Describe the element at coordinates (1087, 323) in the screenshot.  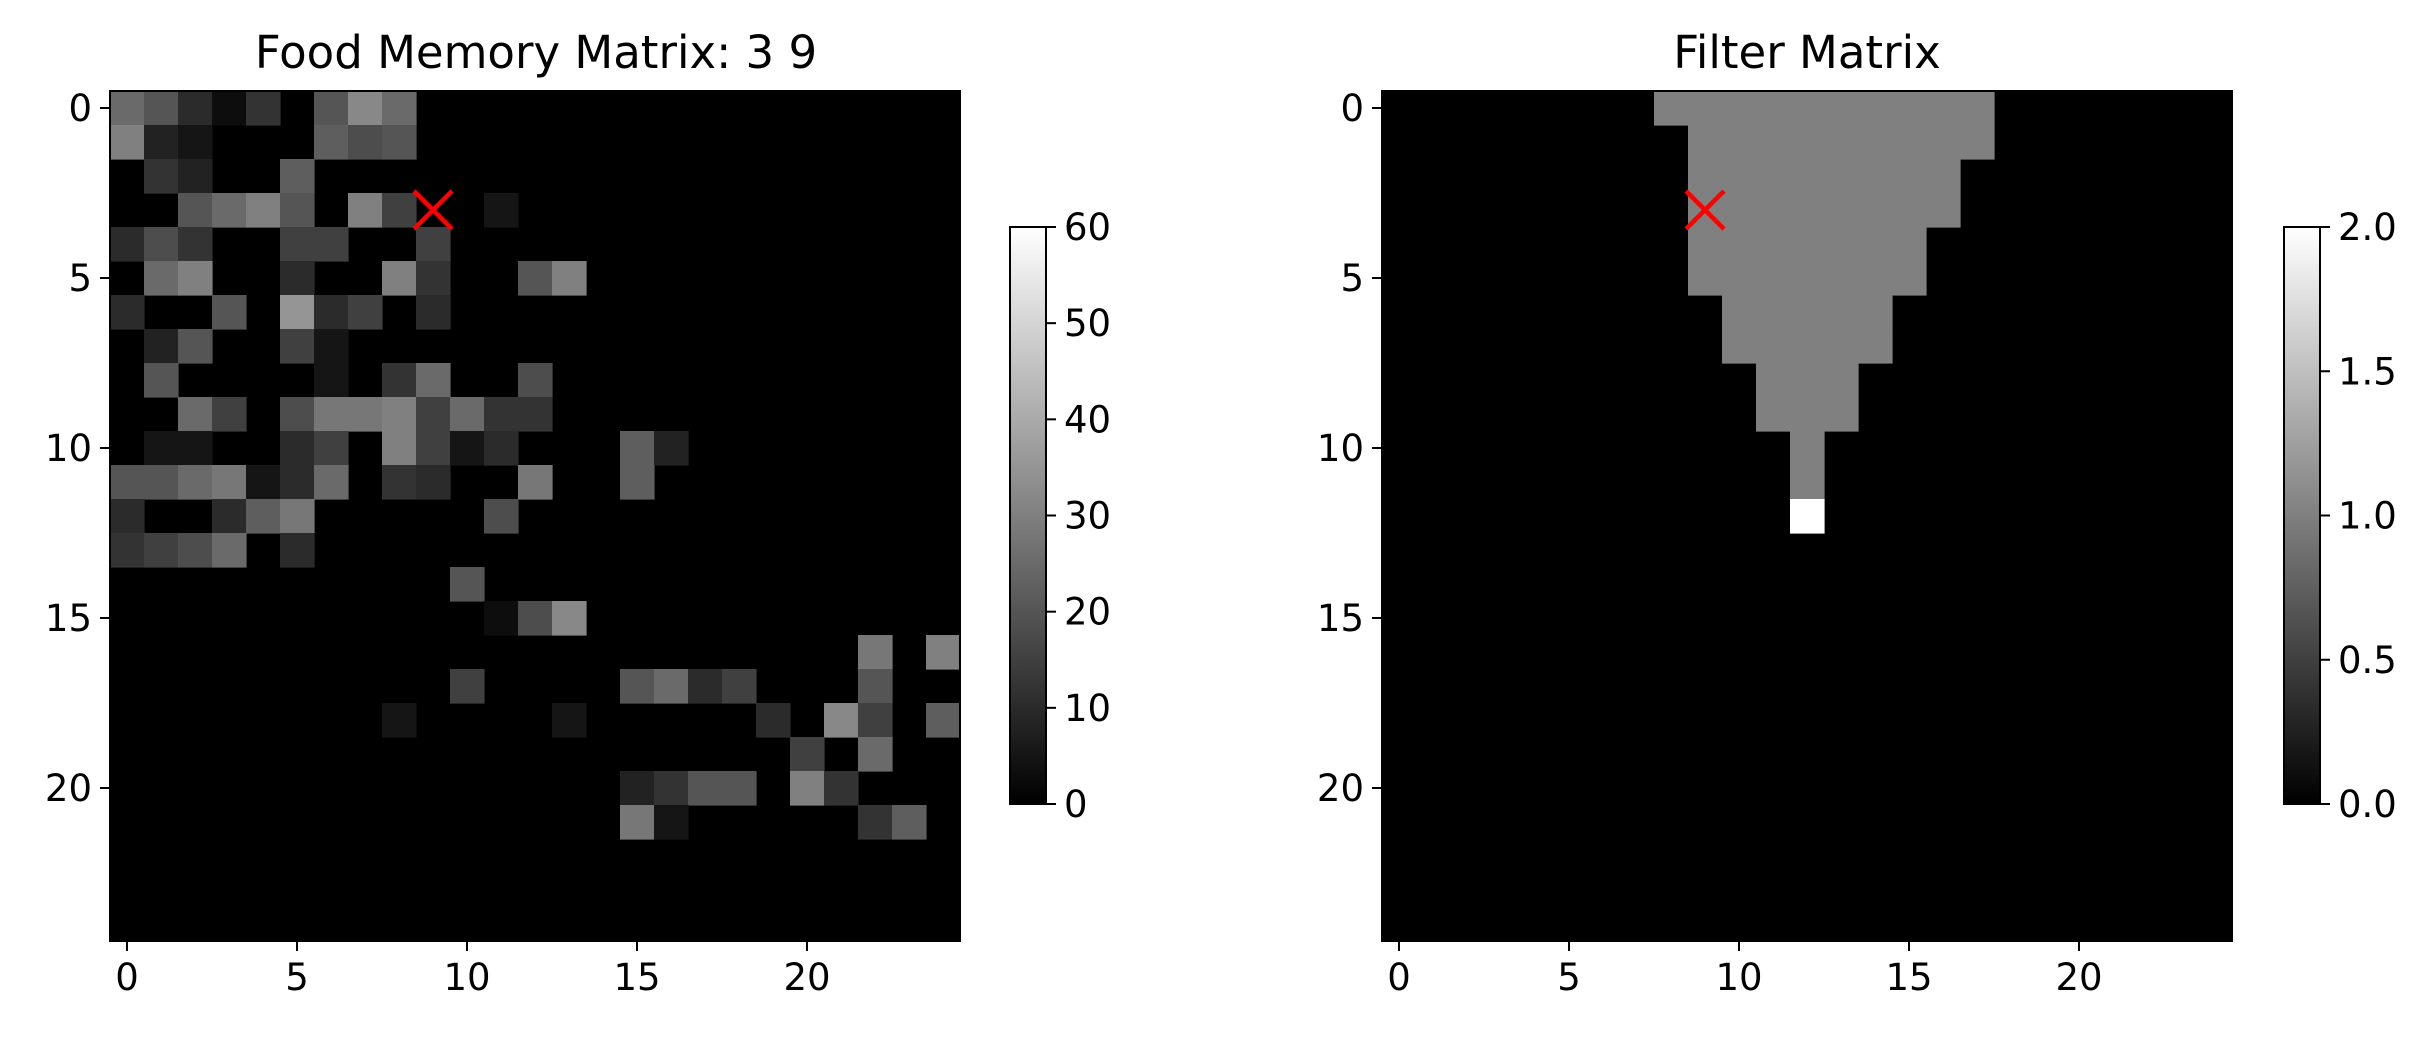
I see `colorbar-tick-label: 50` at that location.